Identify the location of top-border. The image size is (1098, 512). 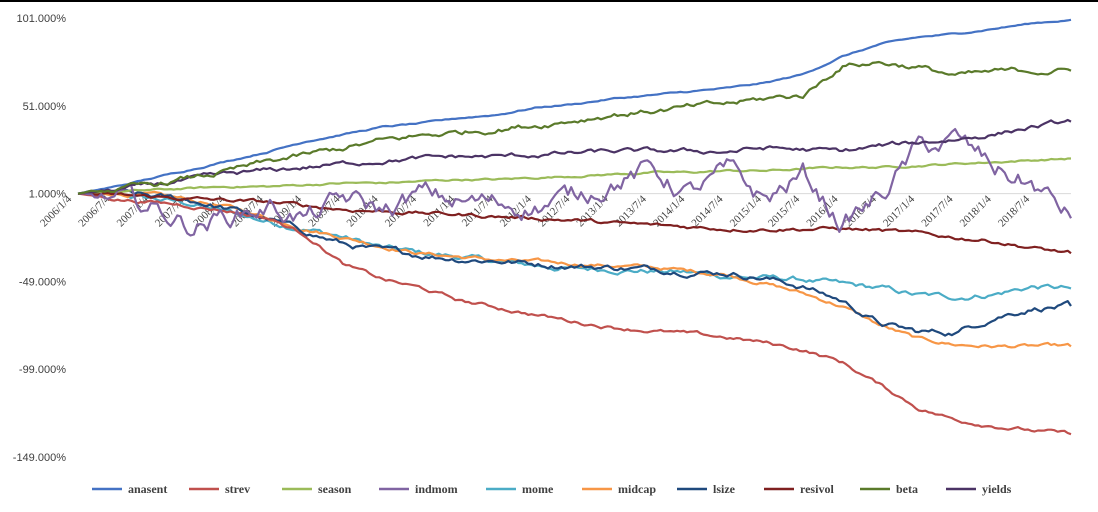
(549, 1).